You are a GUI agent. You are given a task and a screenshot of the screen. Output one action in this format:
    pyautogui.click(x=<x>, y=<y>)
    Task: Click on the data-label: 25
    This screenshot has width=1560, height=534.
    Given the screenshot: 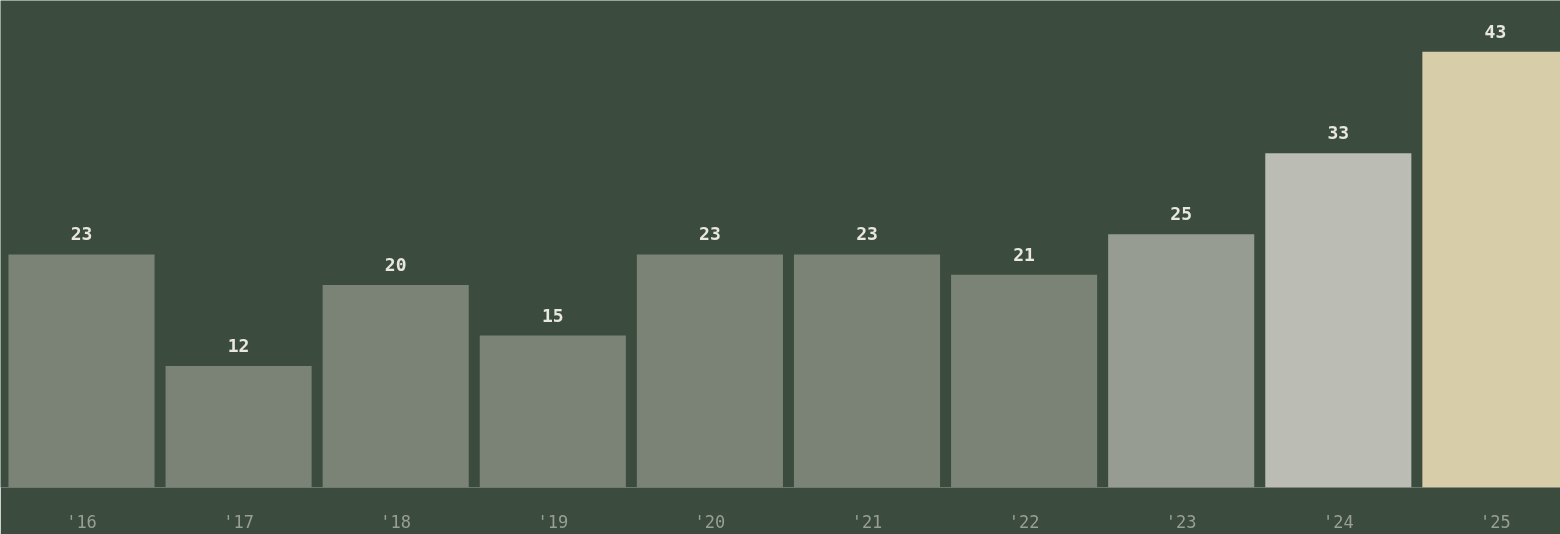 What is the action you would take?
    pyautogui.click(x=1181, y=214)
    